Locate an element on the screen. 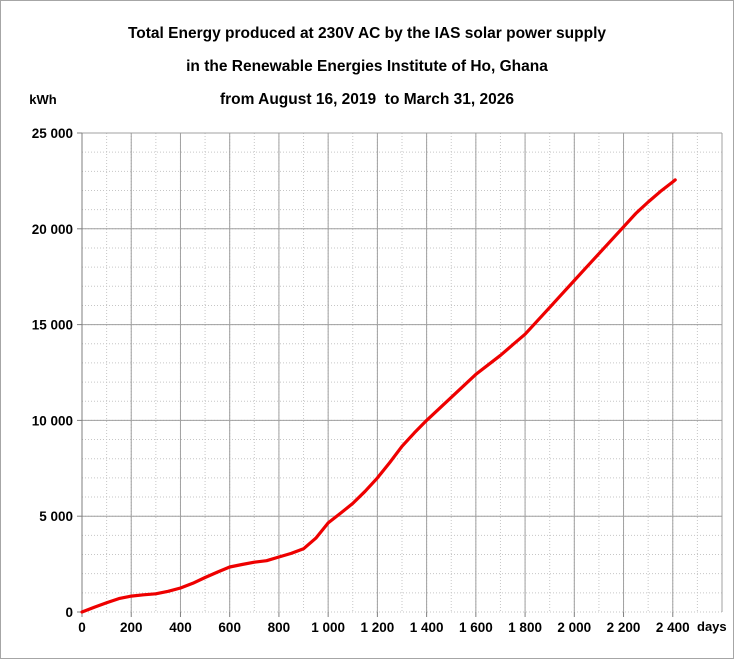 This screenshot has width=734, height=660. x-tick-label: 1 000 is located at coordinates (328, 627).